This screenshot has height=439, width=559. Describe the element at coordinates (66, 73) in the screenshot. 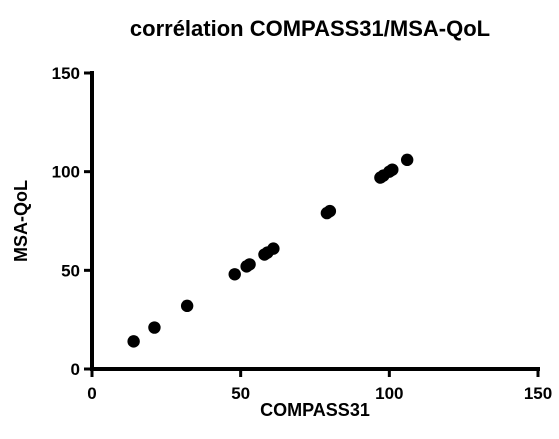

I see `y-tick-label: 150` at that location.